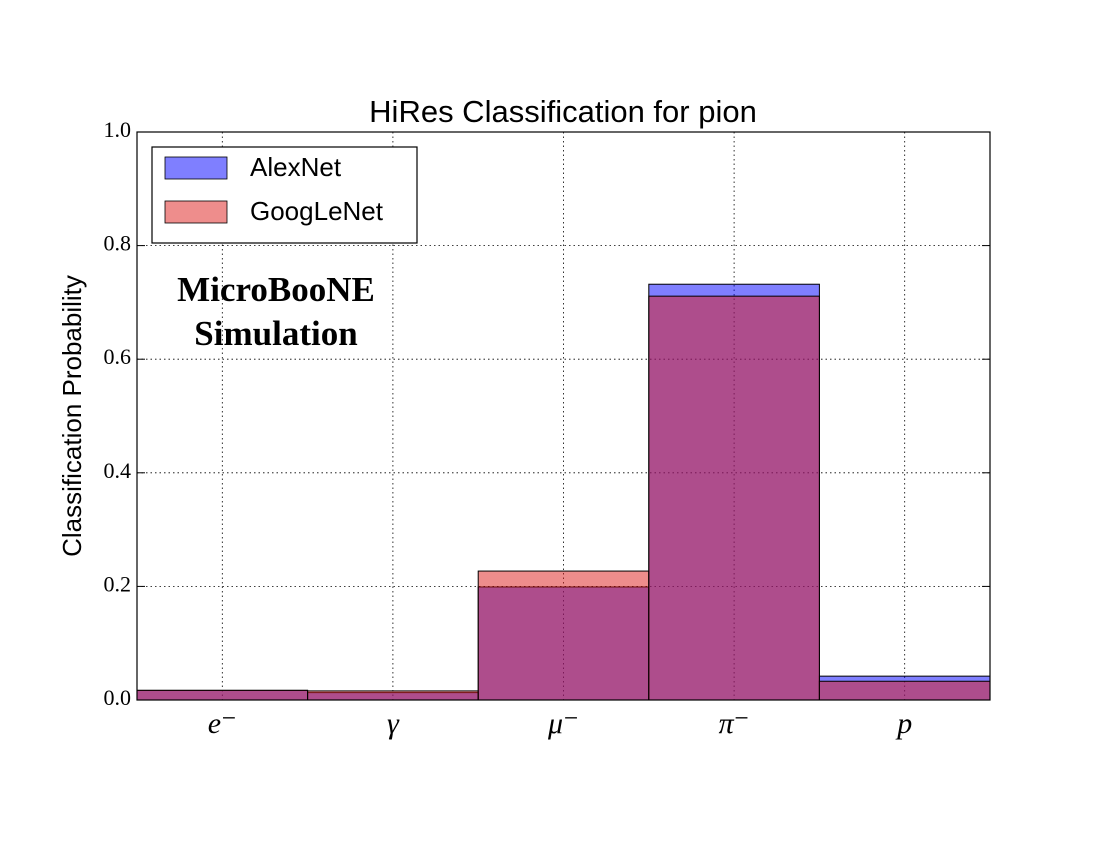  Describe the element at coordinates (563, 111) in the screenshot. I see `chart-title: HiRes Classification for pion` at that location.